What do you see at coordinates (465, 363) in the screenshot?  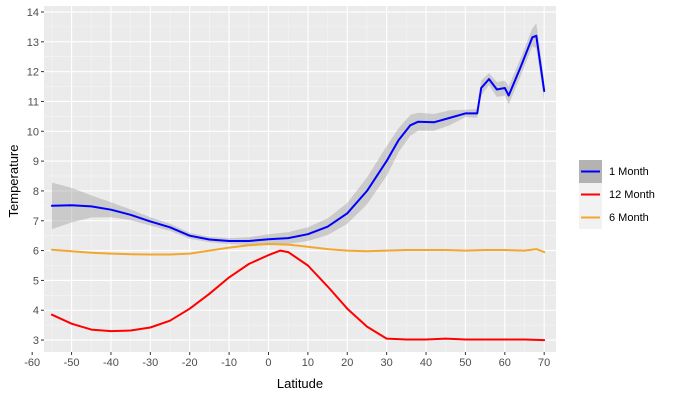 I see `x-tick-label: 50` at bounding box center [465, 363].